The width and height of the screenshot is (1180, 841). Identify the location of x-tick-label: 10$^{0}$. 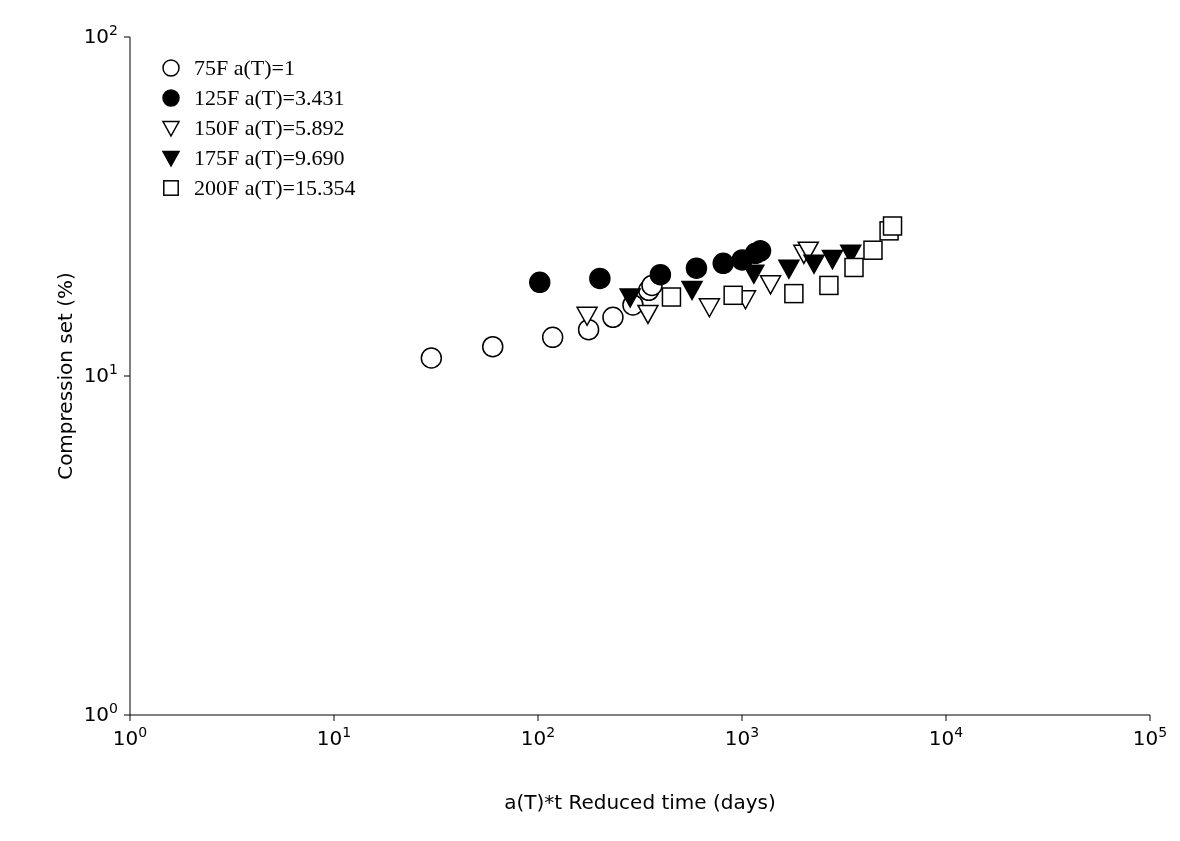
(130, 737).